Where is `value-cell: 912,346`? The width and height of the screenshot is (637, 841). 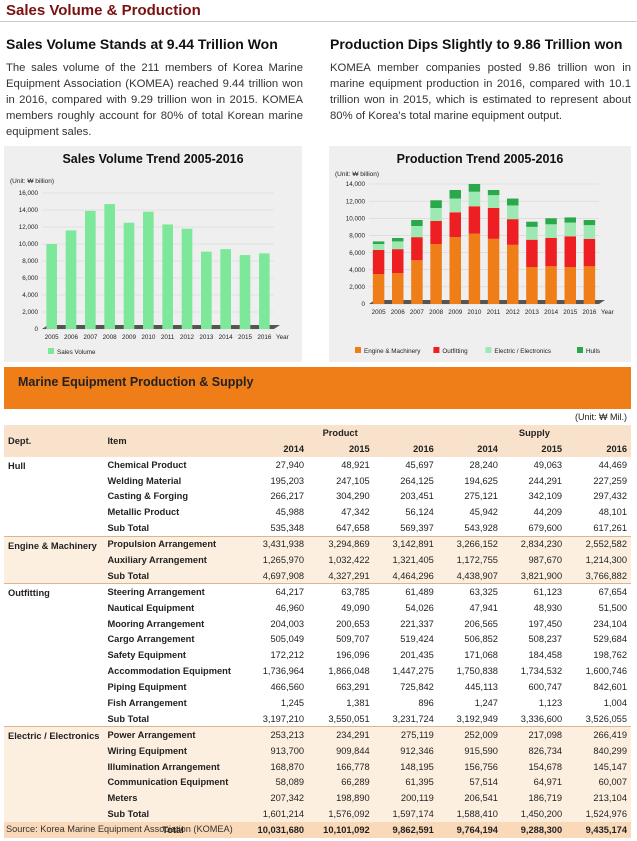 value-cell: 912,346 is located at coordinates (417, 750).